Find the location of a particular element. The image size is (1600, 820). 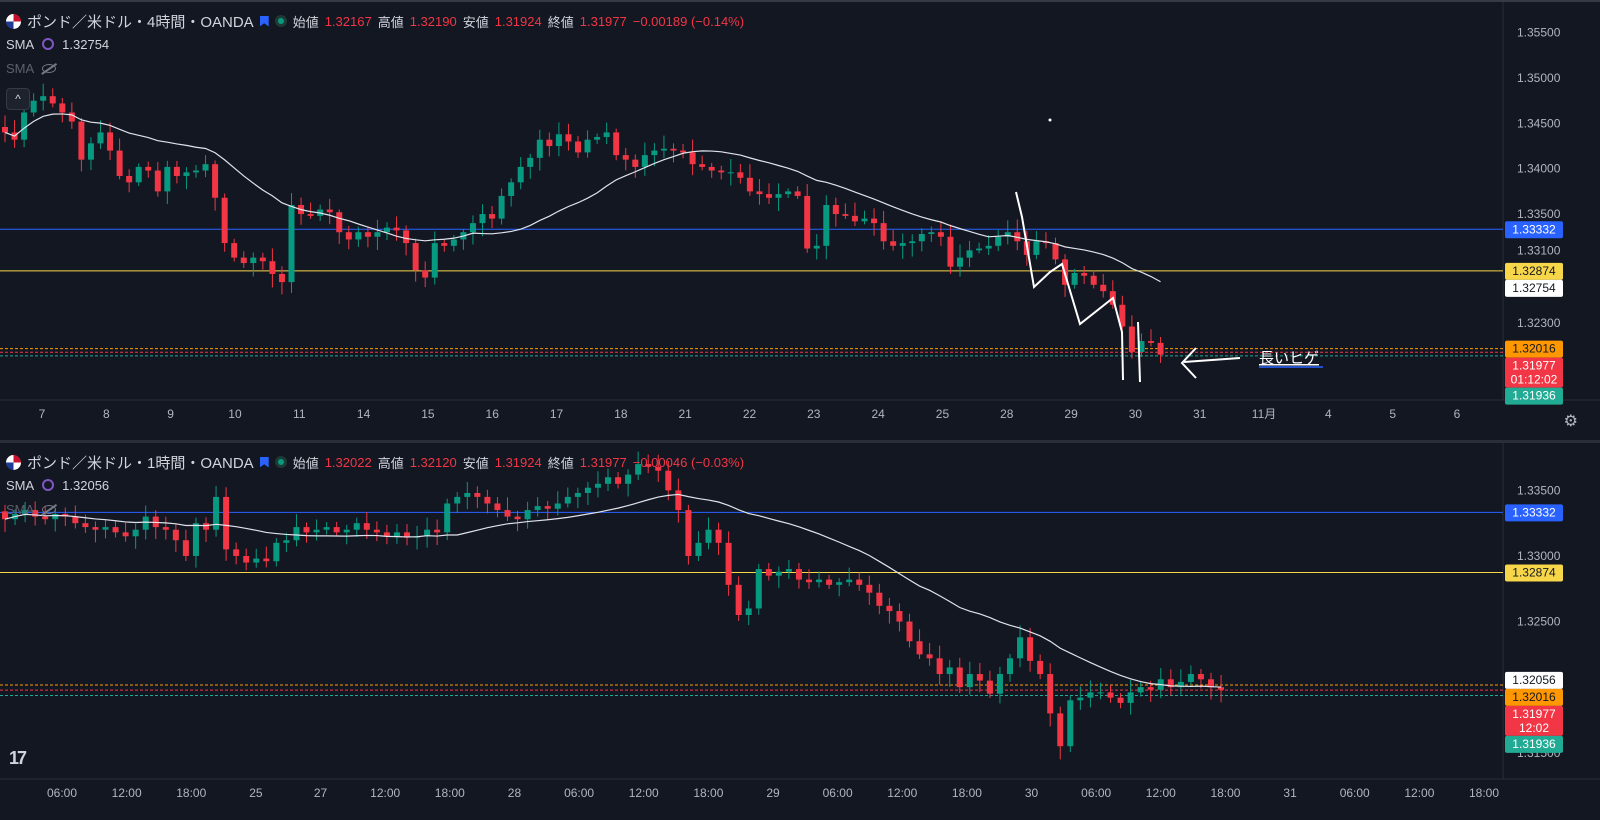

indicator-name: SMA is located at coordinates (20, 485).